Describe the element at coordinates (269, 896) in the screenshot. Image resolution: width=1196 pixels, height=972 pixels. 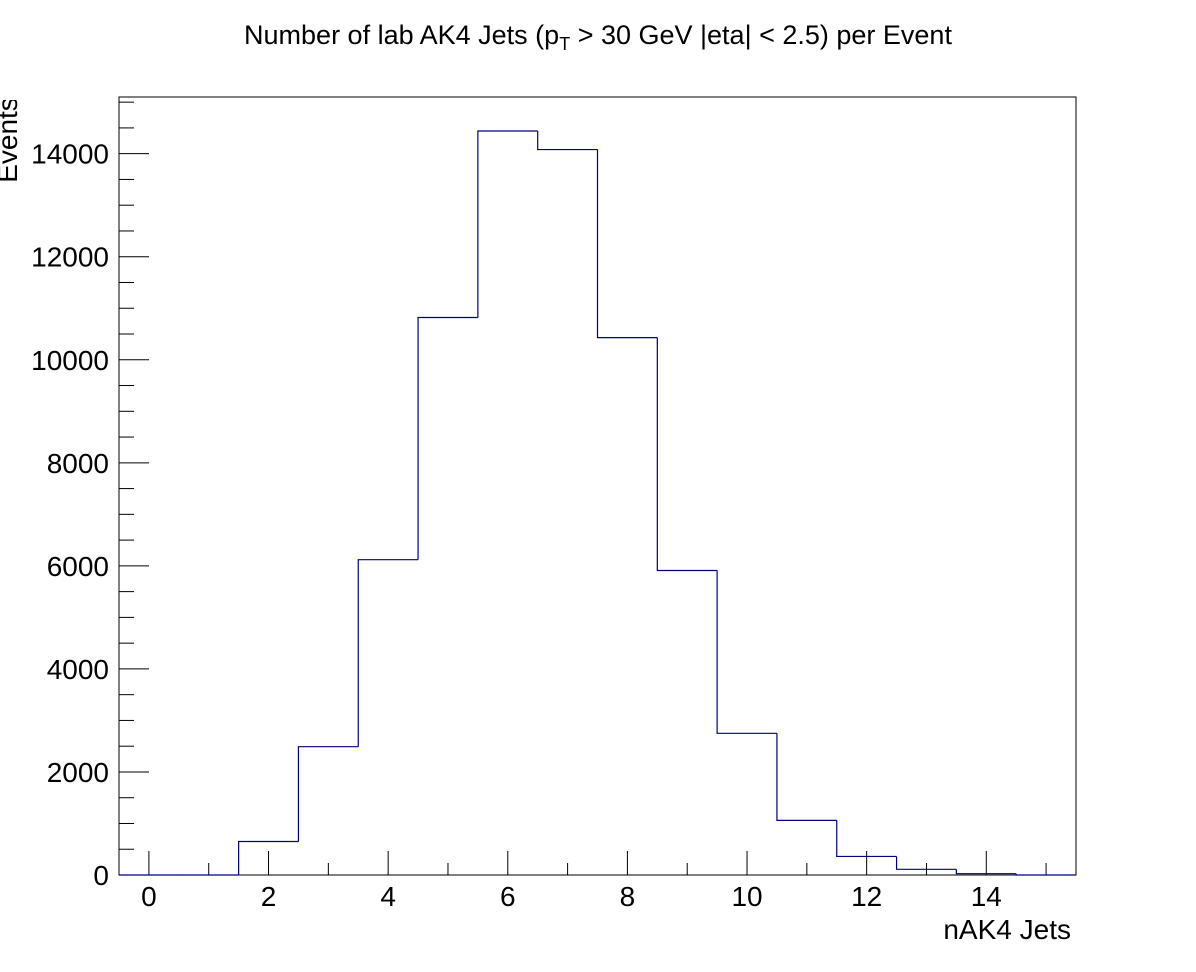
I see `x-tick-label: 2` at that location.